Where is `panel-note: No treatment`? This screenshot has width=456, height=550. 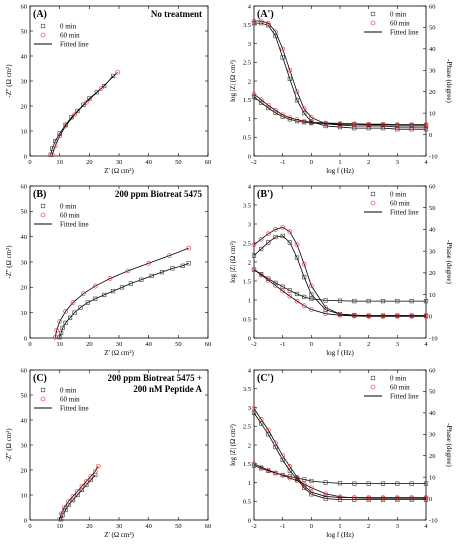 panel-note: No treatment is located at coordinates (176, 14).